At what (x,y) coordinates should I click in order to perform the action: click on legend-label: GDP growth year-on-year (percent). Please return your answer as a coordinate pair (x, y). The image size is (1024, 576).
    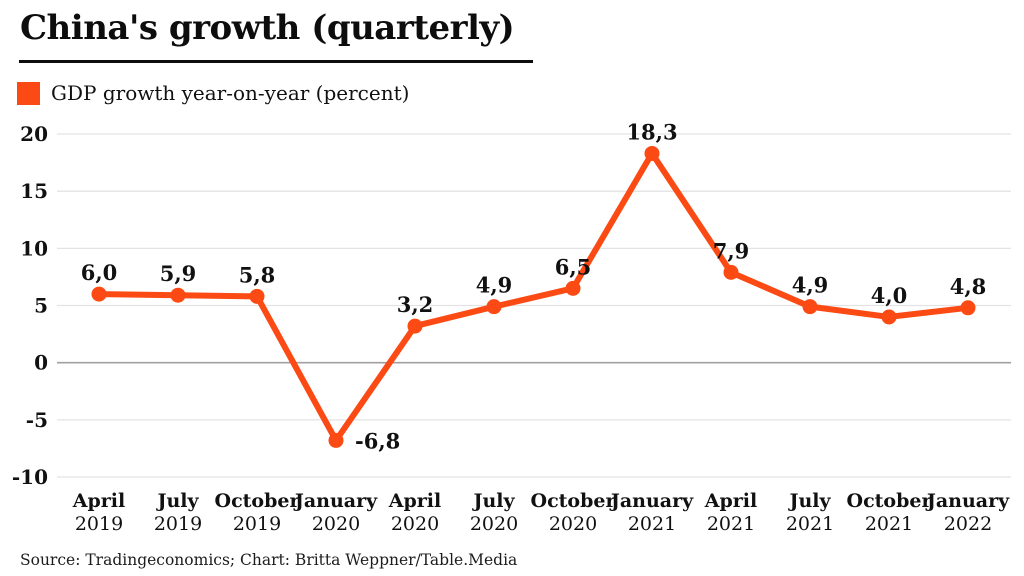
    Looking at the image, I should click on (230, 93).